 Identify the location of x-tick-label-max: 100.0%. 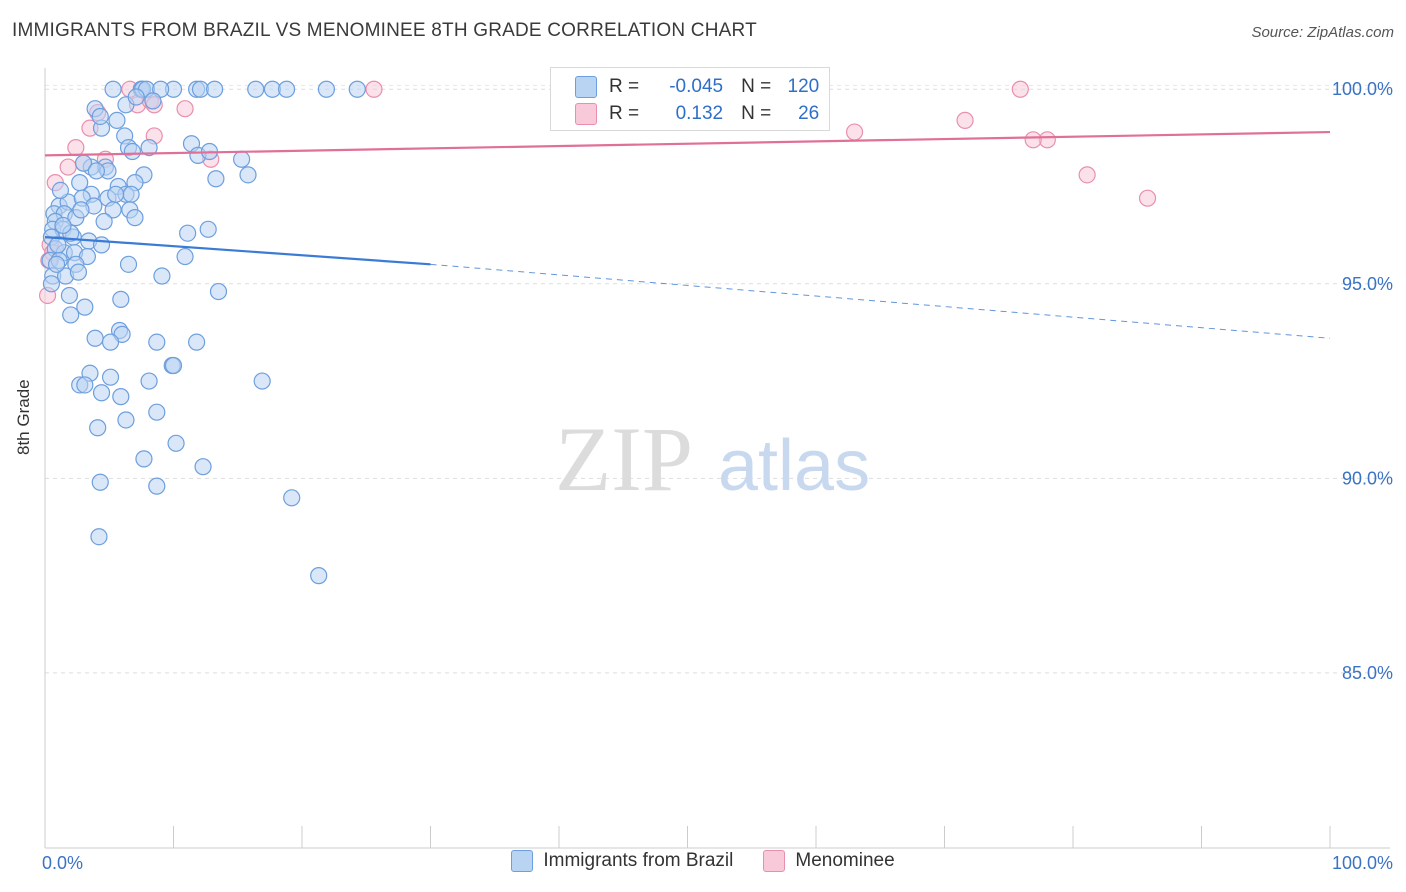
(1362, 863).